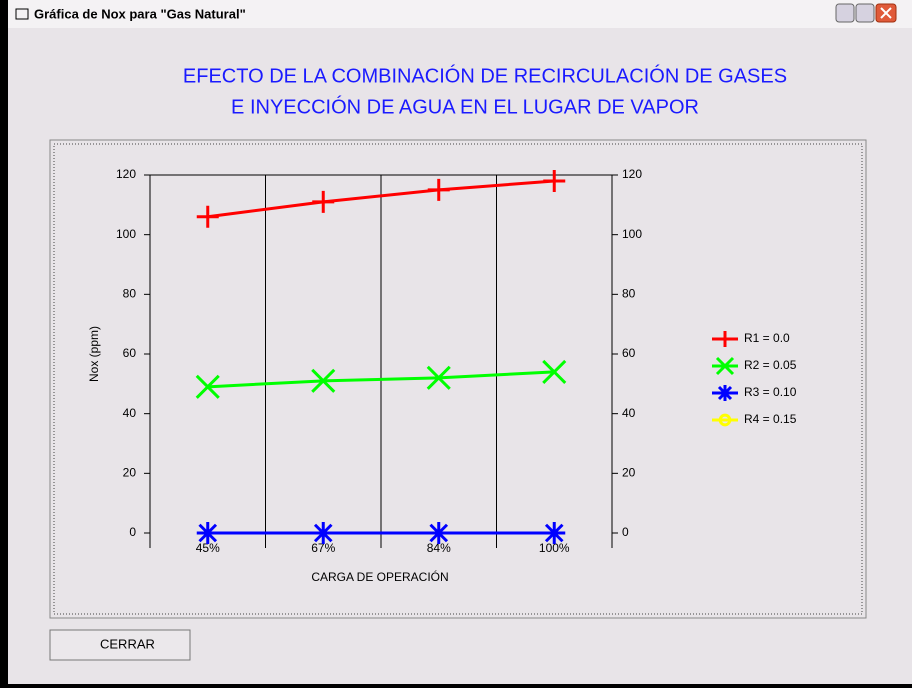  What do you see at coordinates (770, 365) in the screenshot?
I see `legend-label: R2 = 0.05` at bounding box center [770, 365].